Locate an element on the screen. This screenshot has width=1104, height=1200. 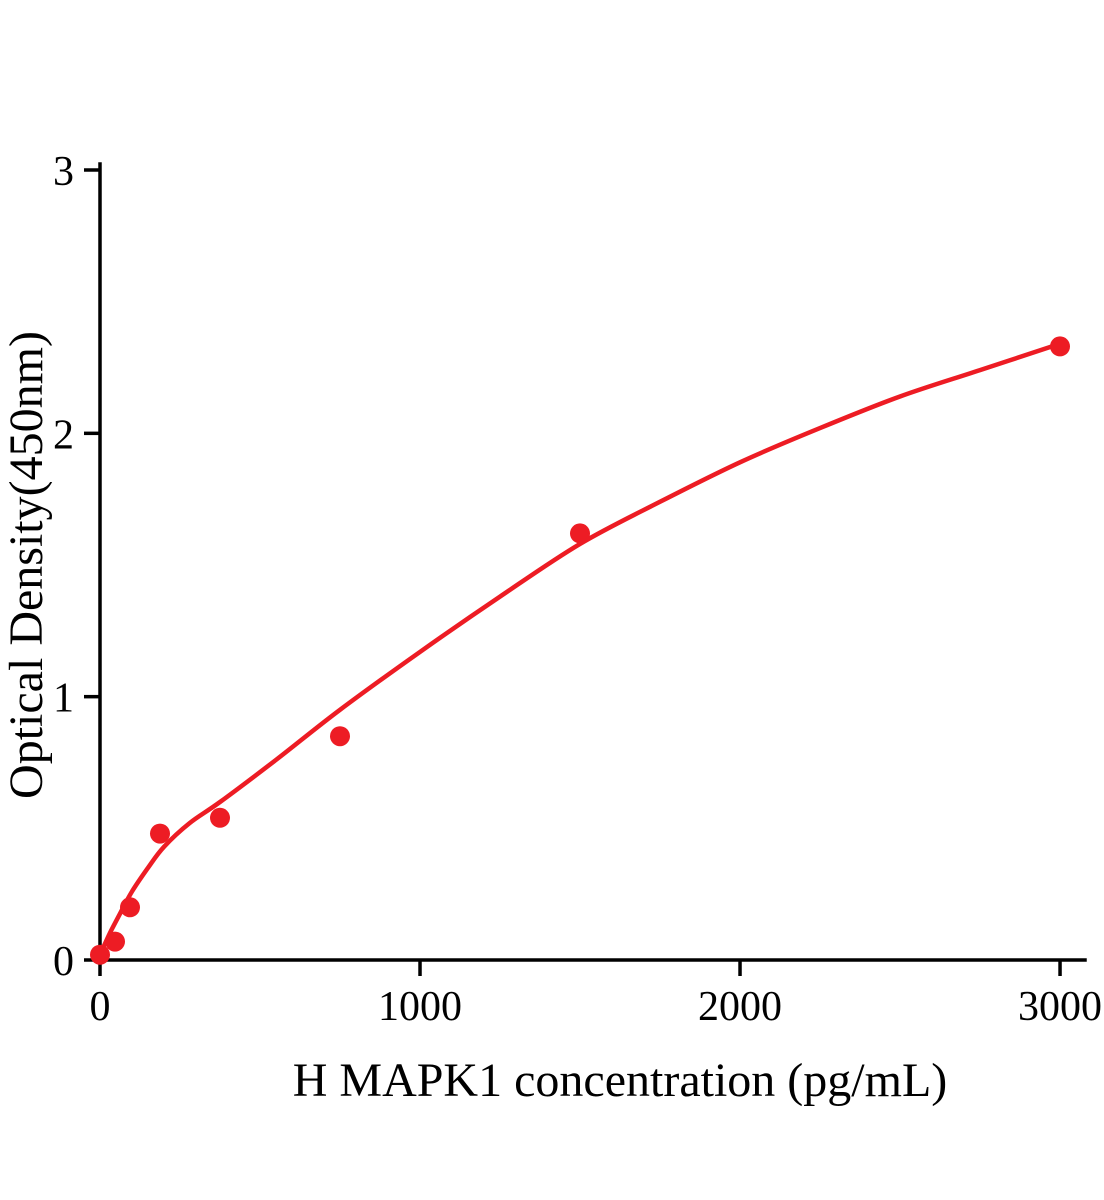
x-axis-label: H MAPK1 concentration (pg/mL) is located at coordinates (620, 1080).